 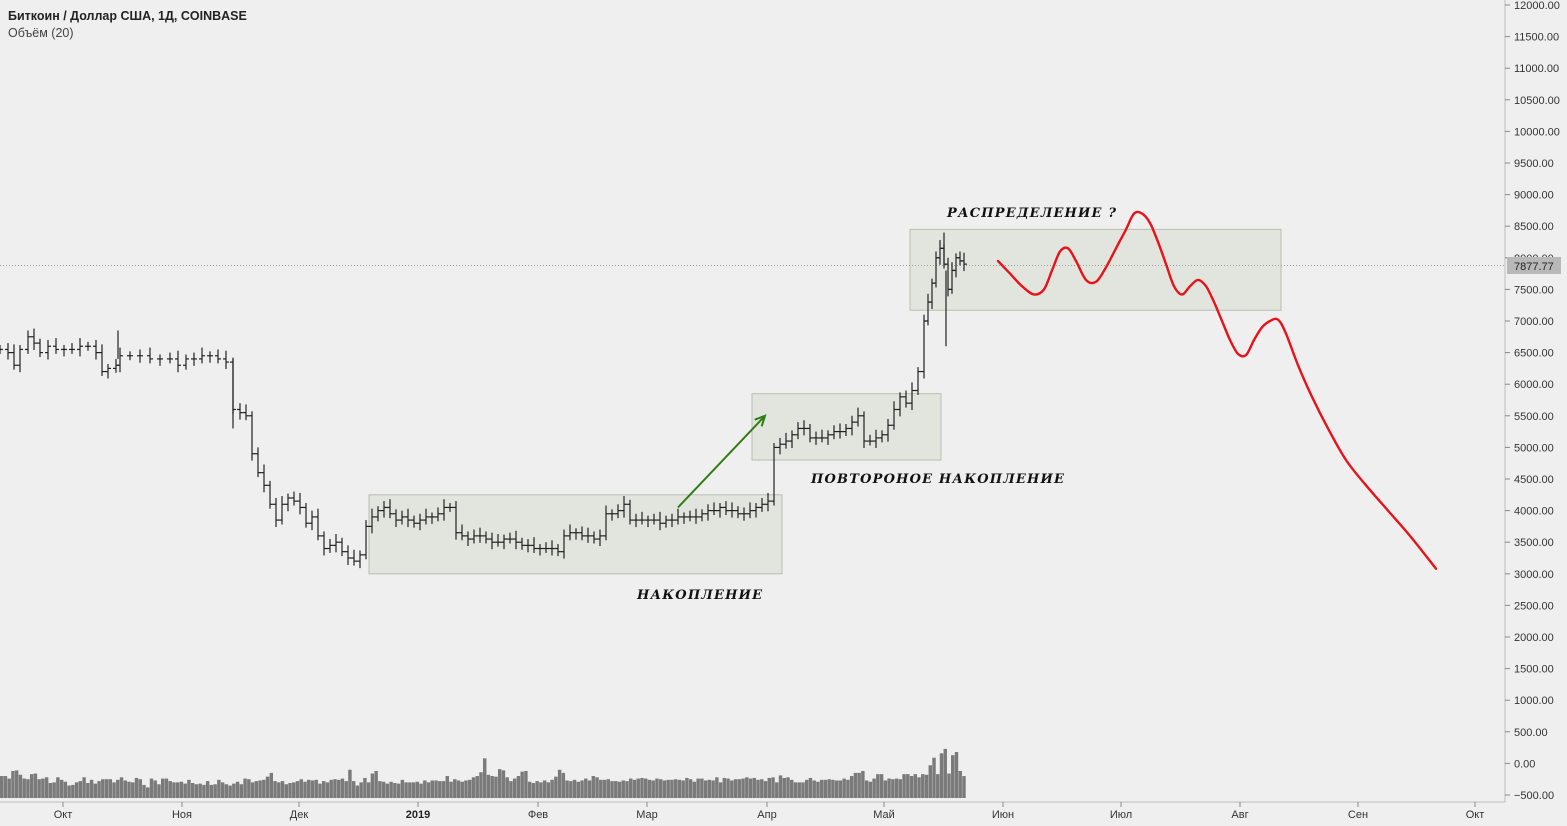 I want to click on price-tick-label: 7000.00, so click(x=1534, y=322).